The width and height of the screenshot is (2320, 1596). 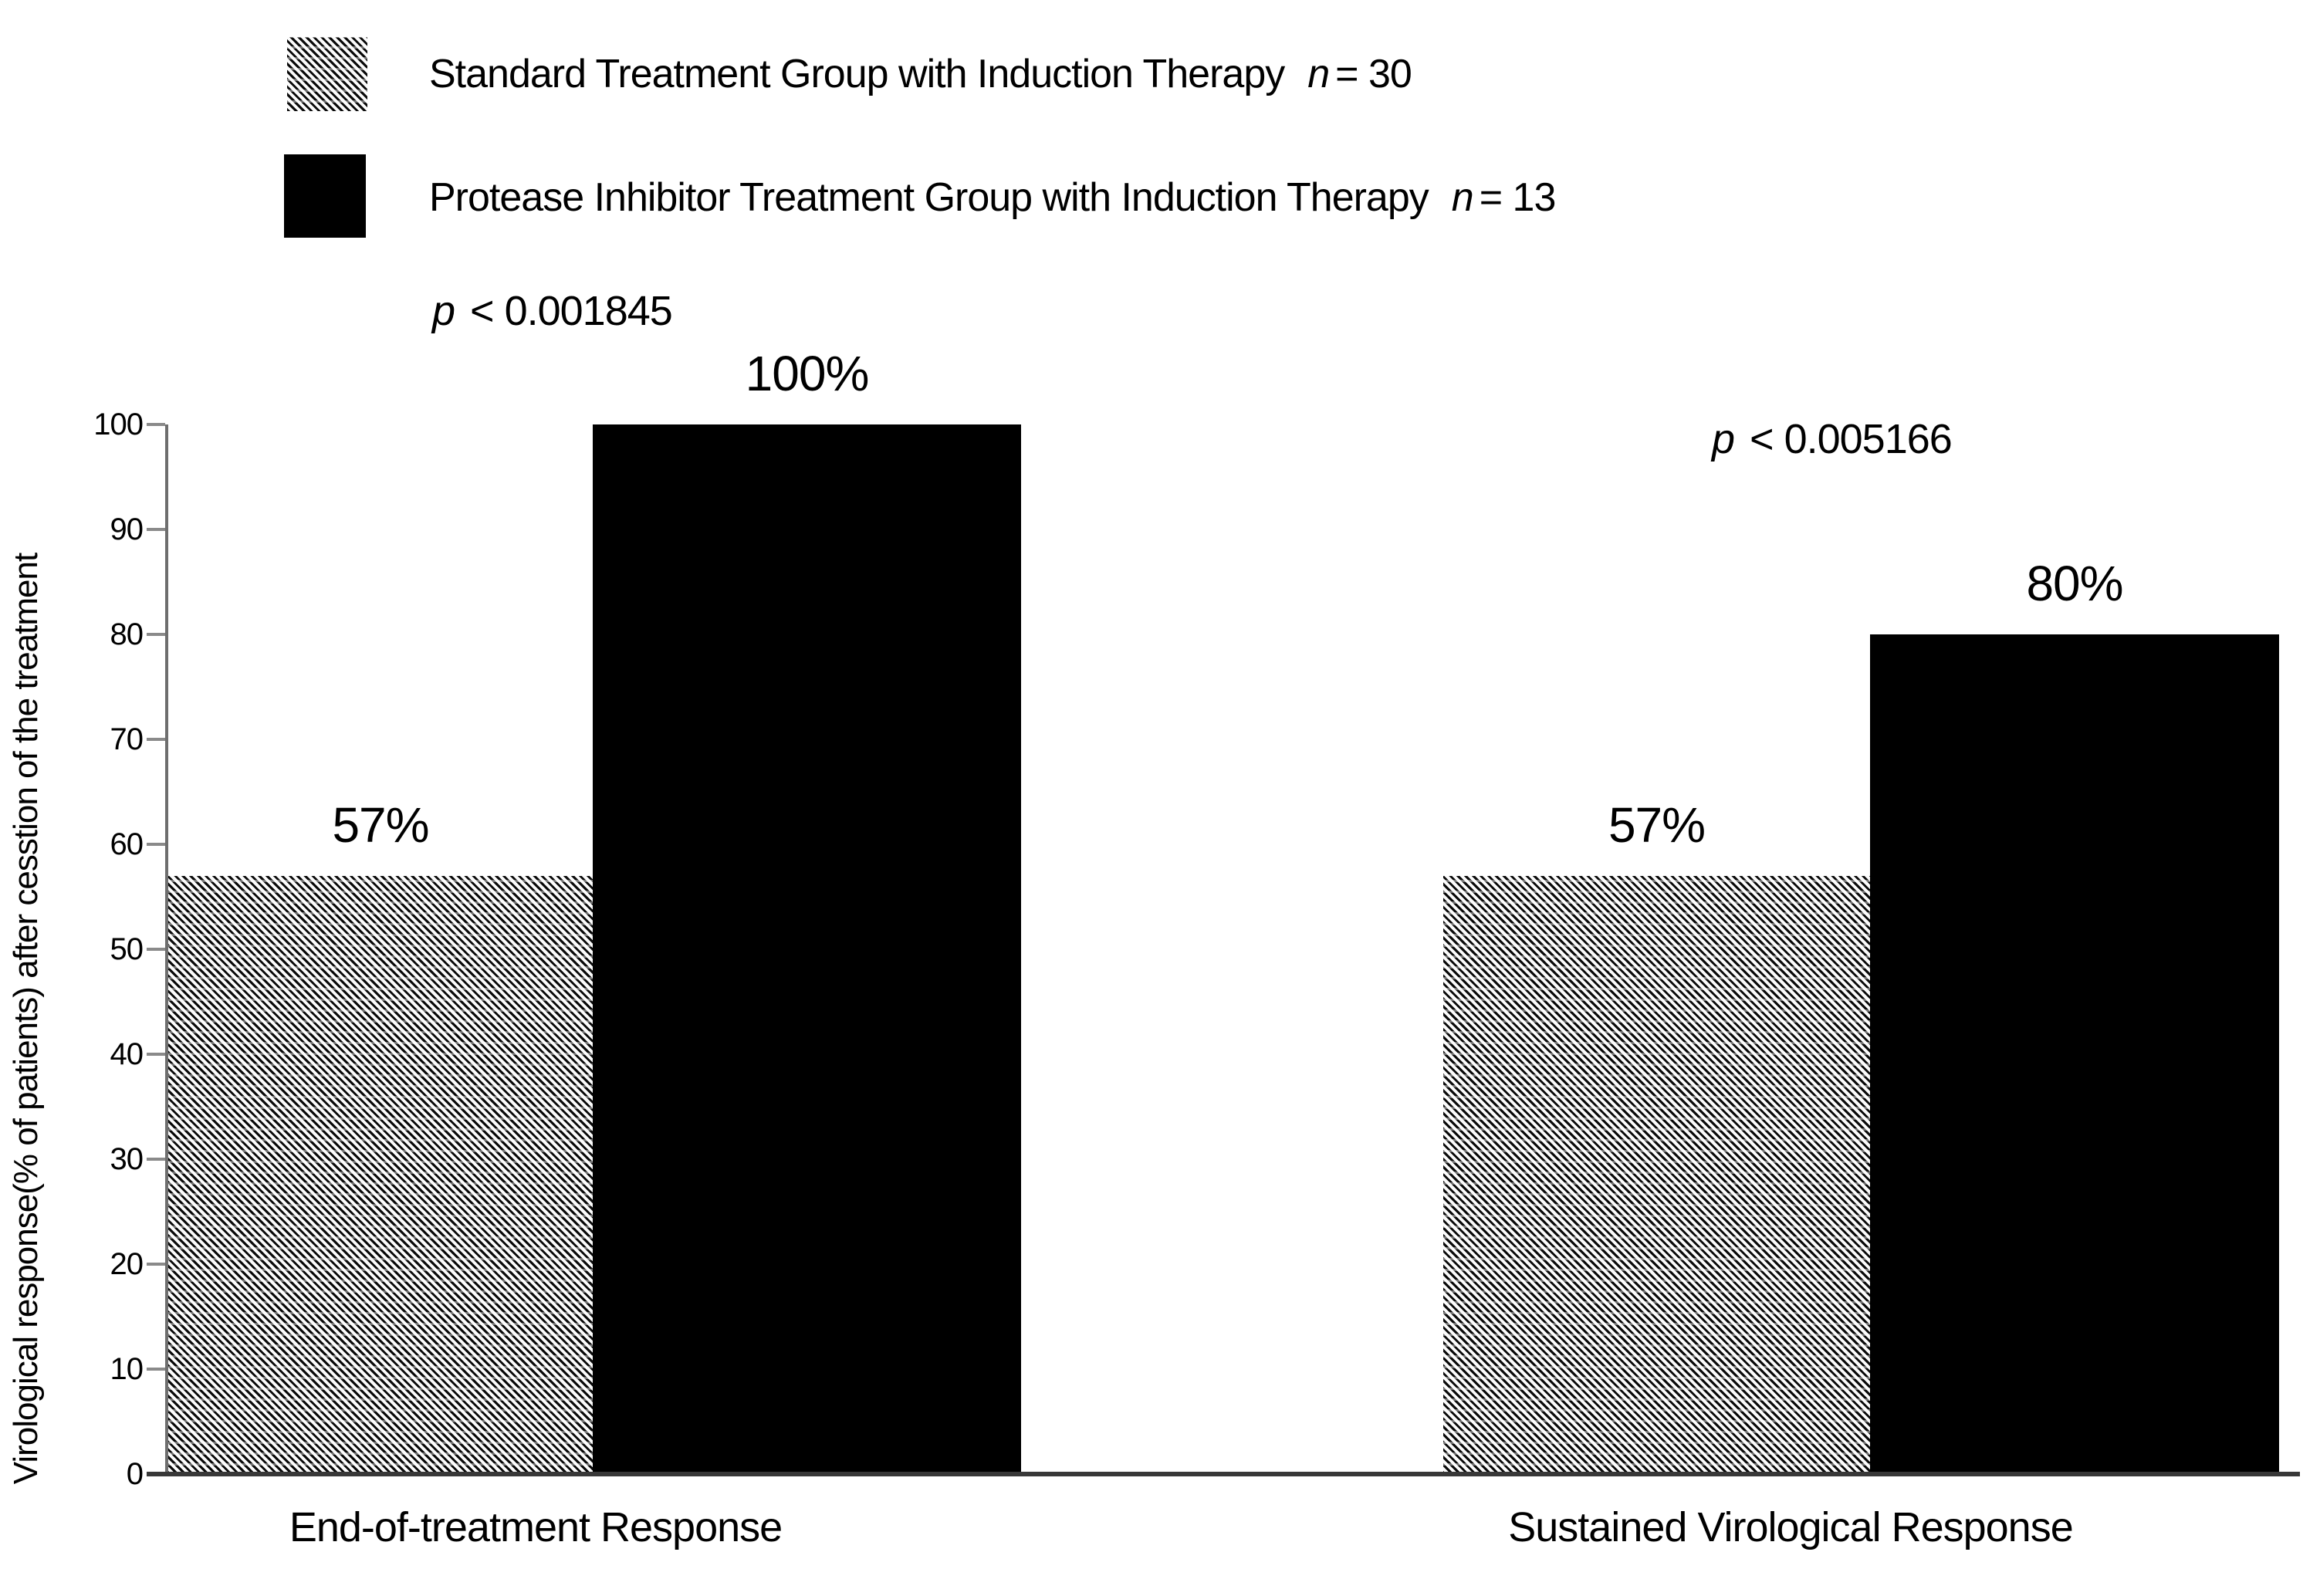 What do you see at coordinates (127, 1054) in the screenshot?
I see `y-tick-label: 40` at bounding box center [127, 1054].